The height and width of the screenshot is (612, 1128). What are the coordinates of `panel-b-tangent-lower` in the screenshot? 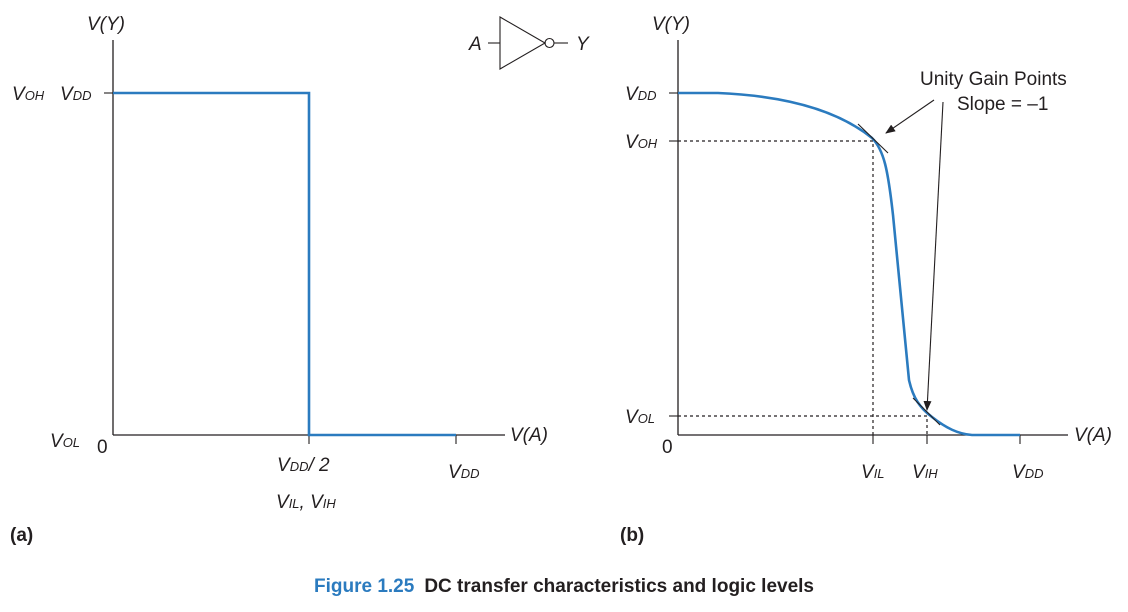 It's located at (926, 411).